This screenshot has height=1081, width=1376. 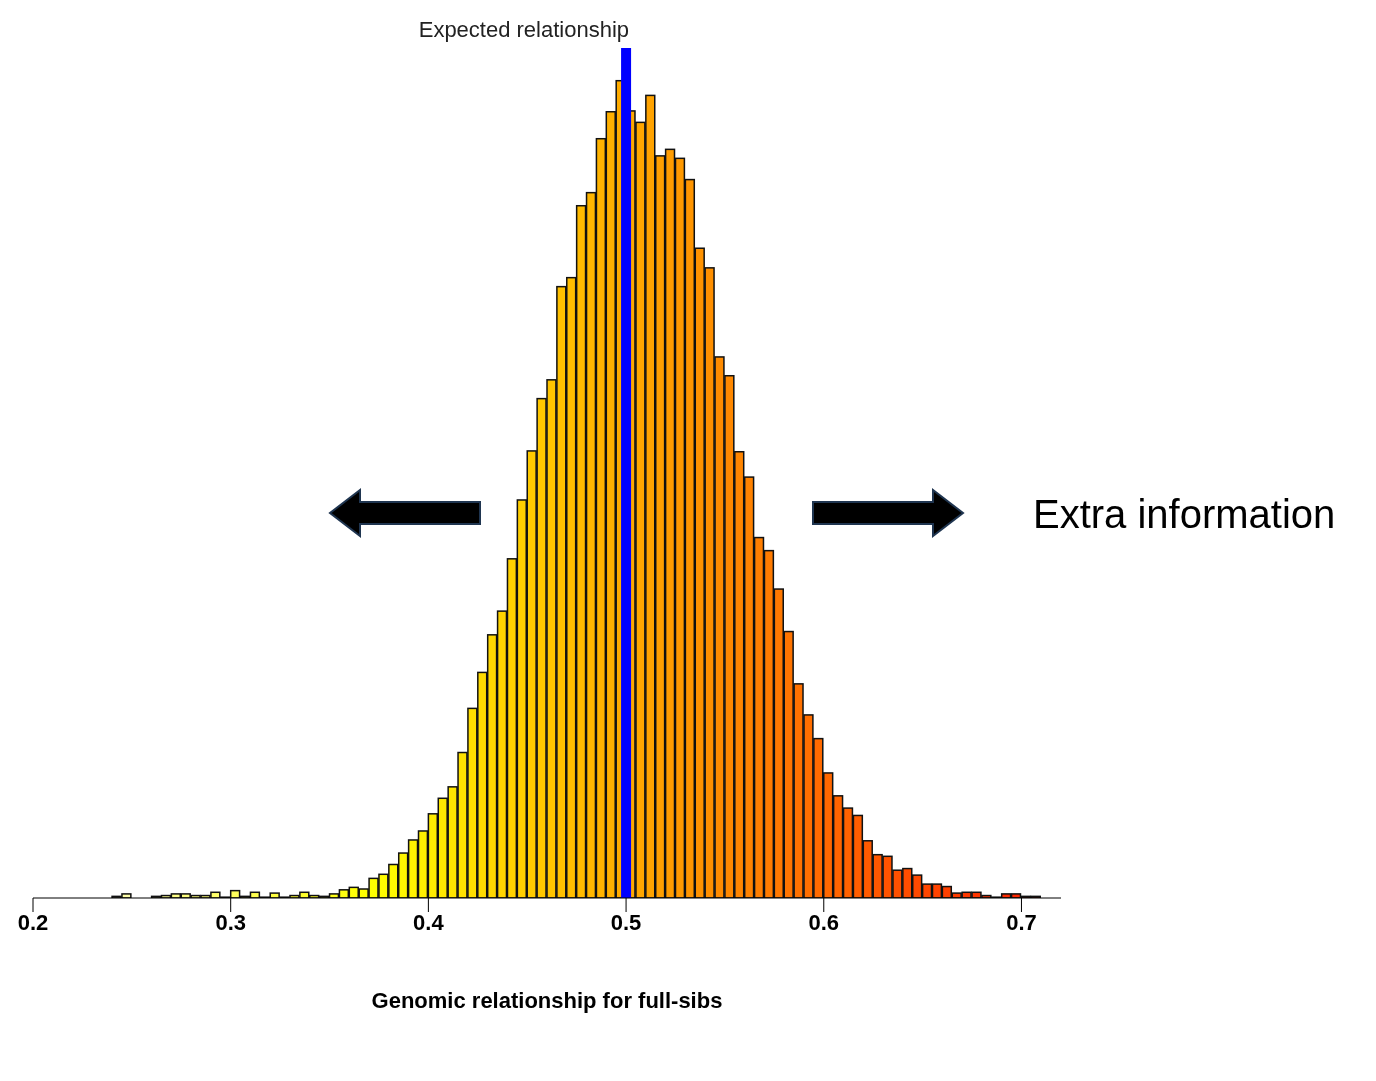 I want to click on x-tick-label: 0.7, so click(x=1021, y=922).